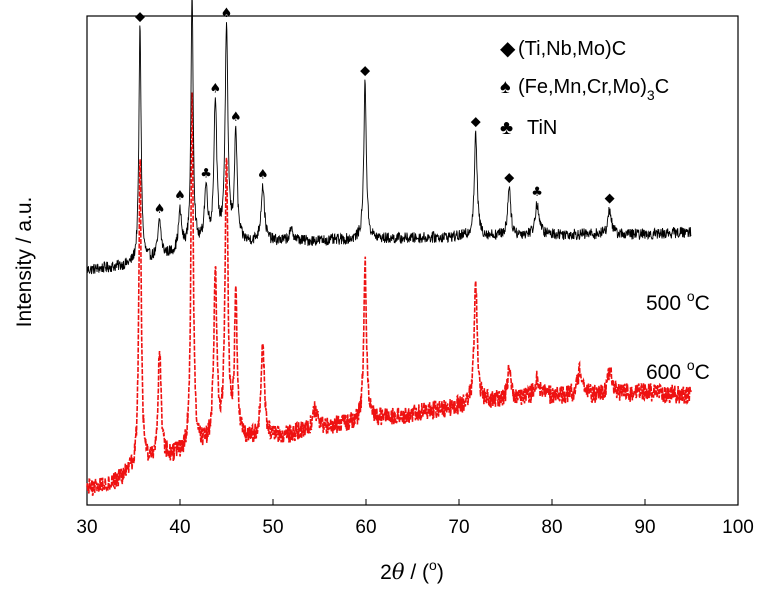 This screenshot has height=600, width=768. I want to click on legend-symbol-club: ♣, so click(506, 128).